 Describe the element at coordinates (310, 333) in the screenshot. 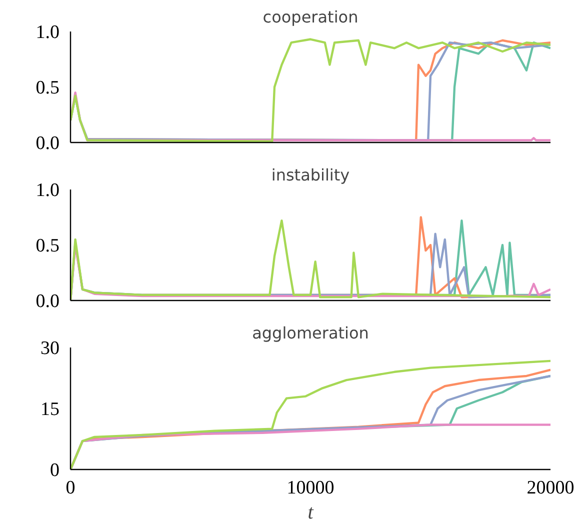

I see `chart-title: agglomeration` at that location.